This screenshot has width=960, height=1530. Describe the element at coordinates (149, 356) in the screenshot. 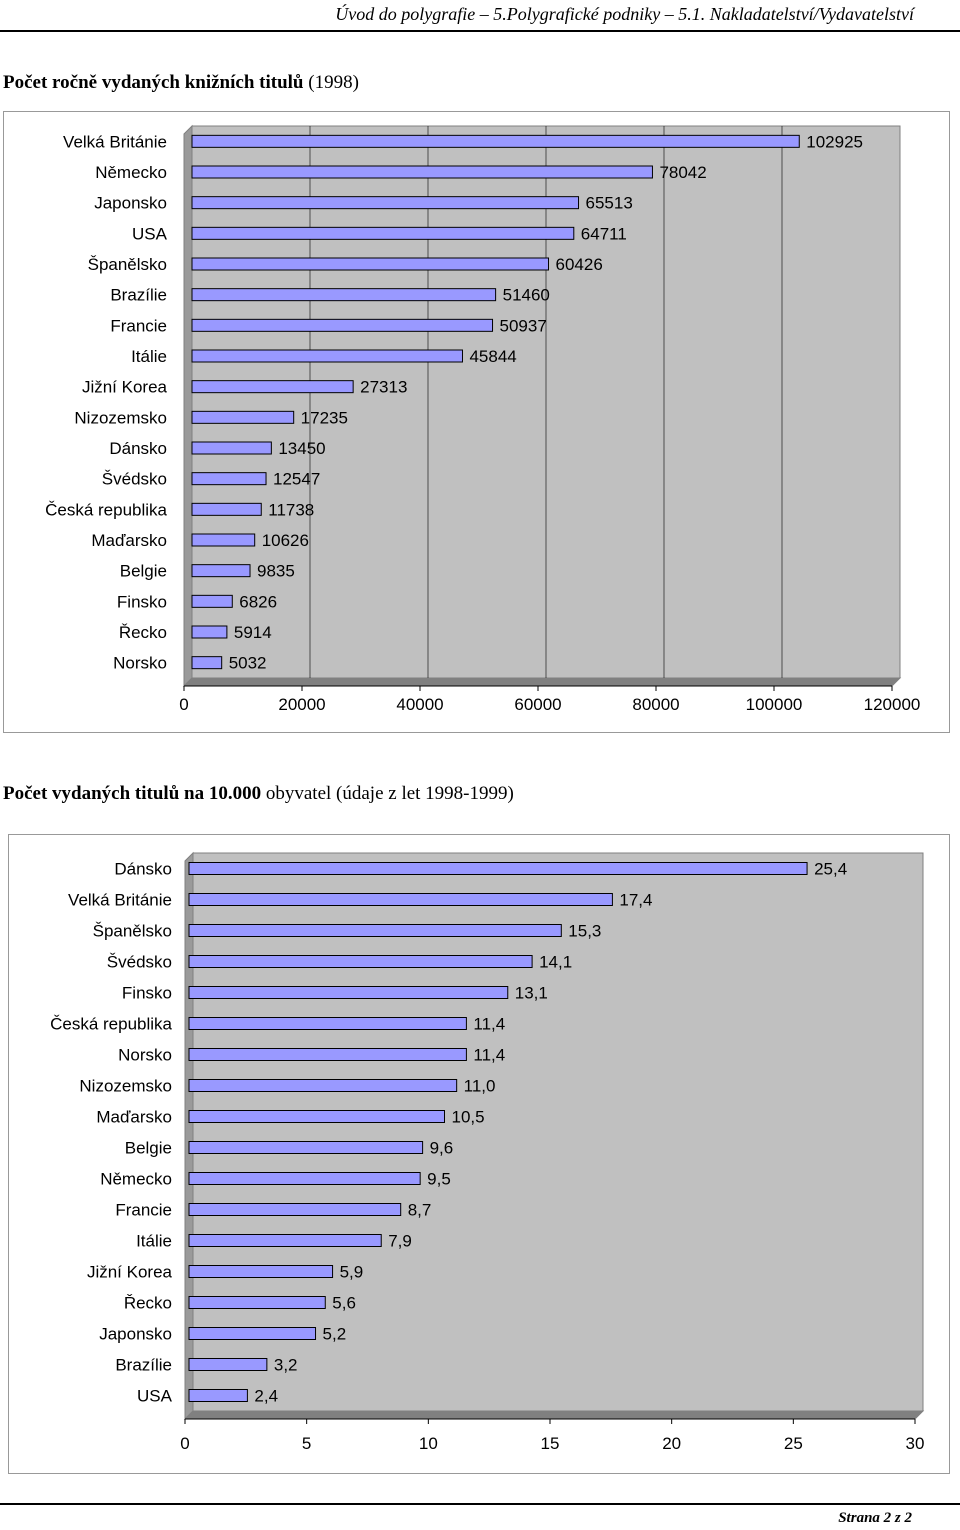

I see `chart1-category-label: Itálie` at that location.